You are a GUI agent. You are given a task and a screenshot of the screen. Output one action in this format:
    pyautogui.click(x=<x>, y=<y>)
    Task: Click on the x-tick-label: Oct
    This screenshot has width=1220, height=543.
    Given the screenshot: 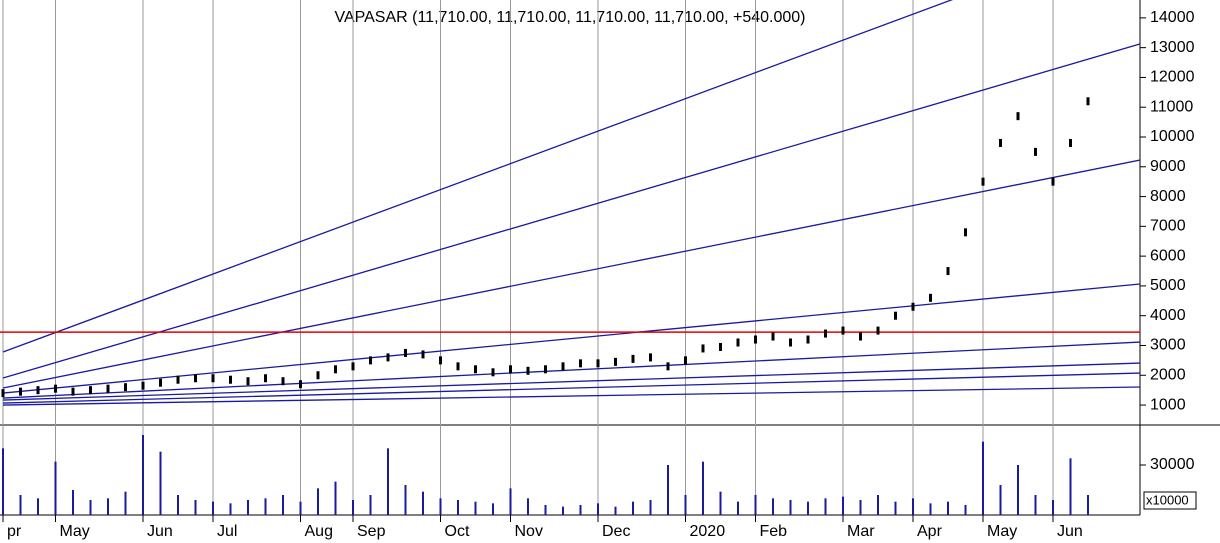 What is the action you would take?
    pyautogui.click(x=457, y=531)
    